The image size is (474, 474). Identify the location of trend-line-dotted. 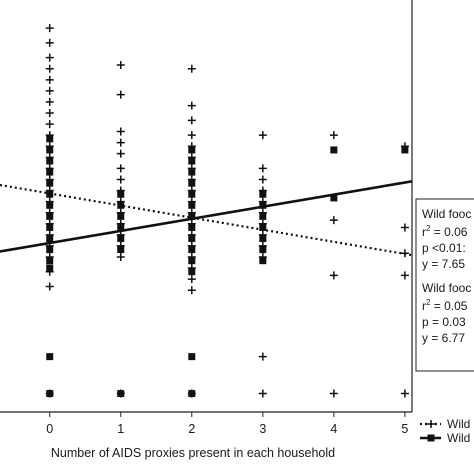
(206, 220).